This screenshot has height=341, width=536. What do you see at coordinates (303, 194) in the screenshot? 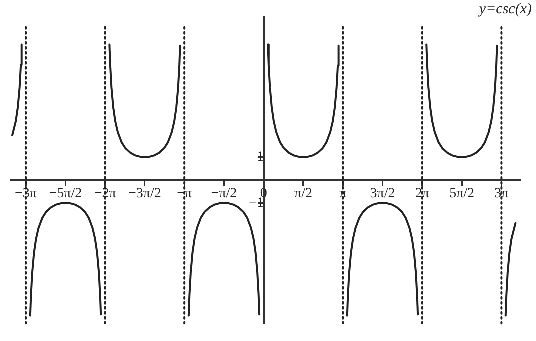
I see `x-tick-label: π/2` at bounding box center [303, 194].